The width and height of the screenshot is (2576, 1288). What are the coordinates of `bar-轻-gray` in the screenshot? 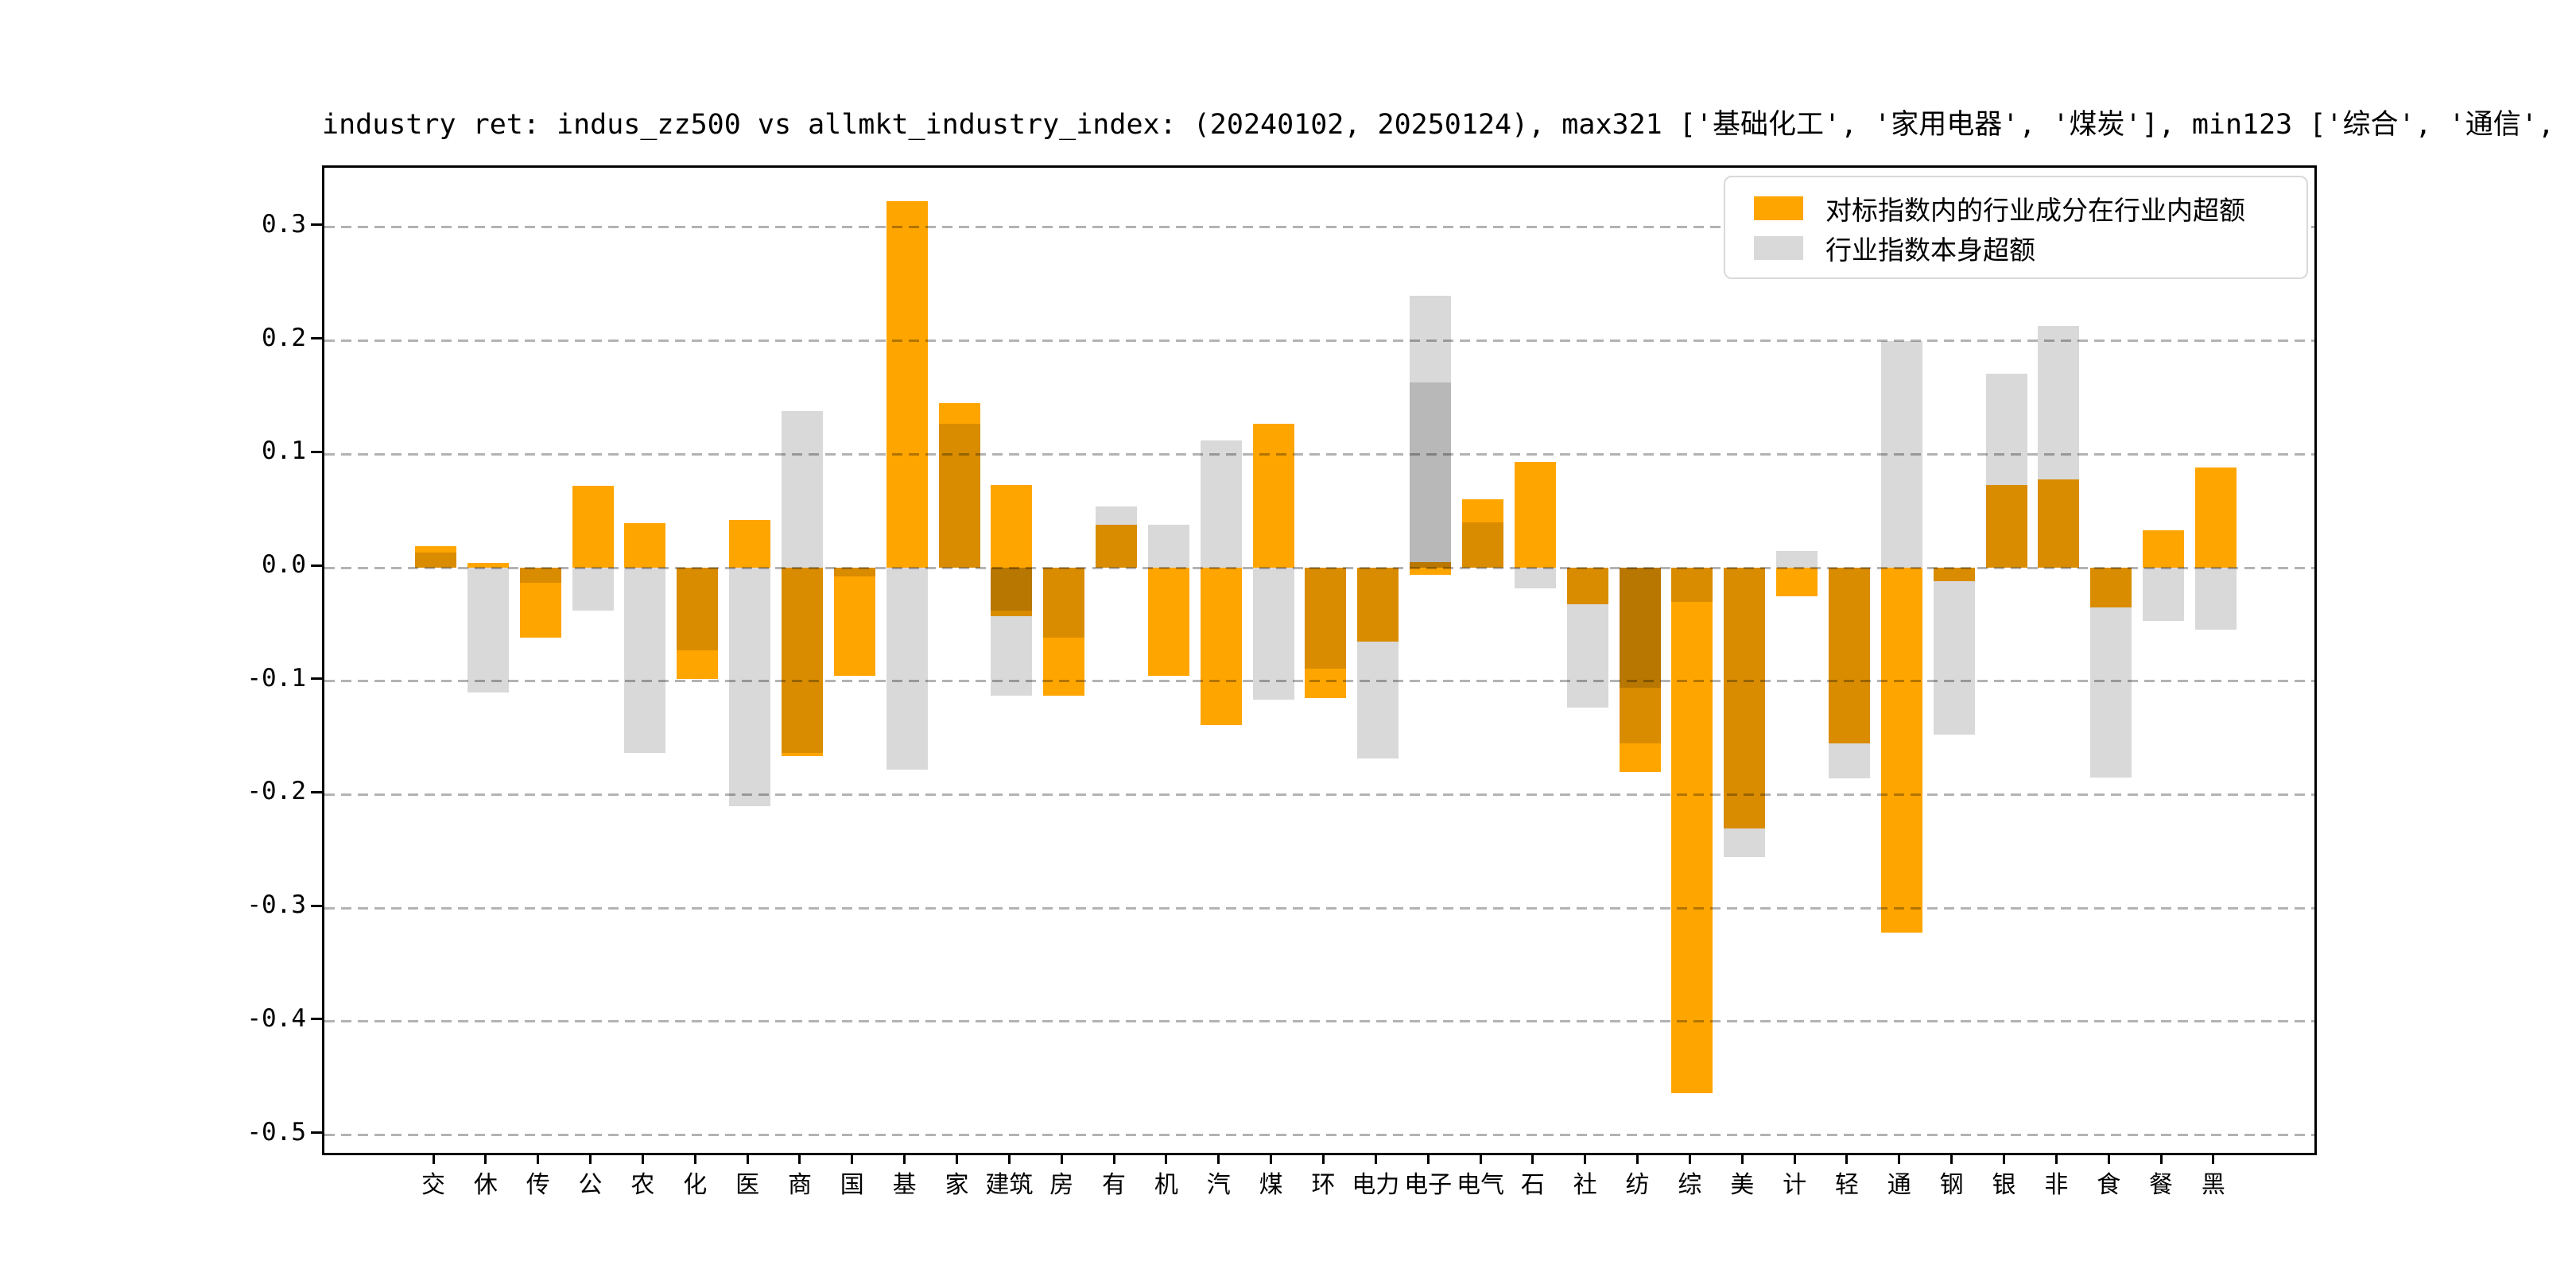 It's located at (1849, 673).